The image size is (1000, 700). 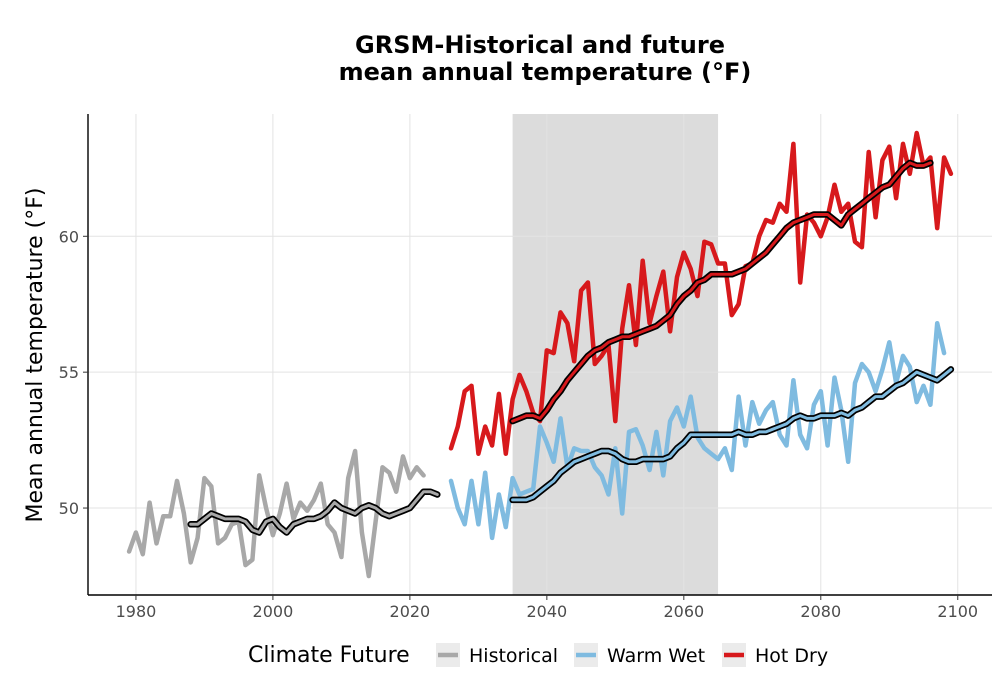 I want to click on legend-label-hot-dry: Hot Dry, so click(x=791, y=656).